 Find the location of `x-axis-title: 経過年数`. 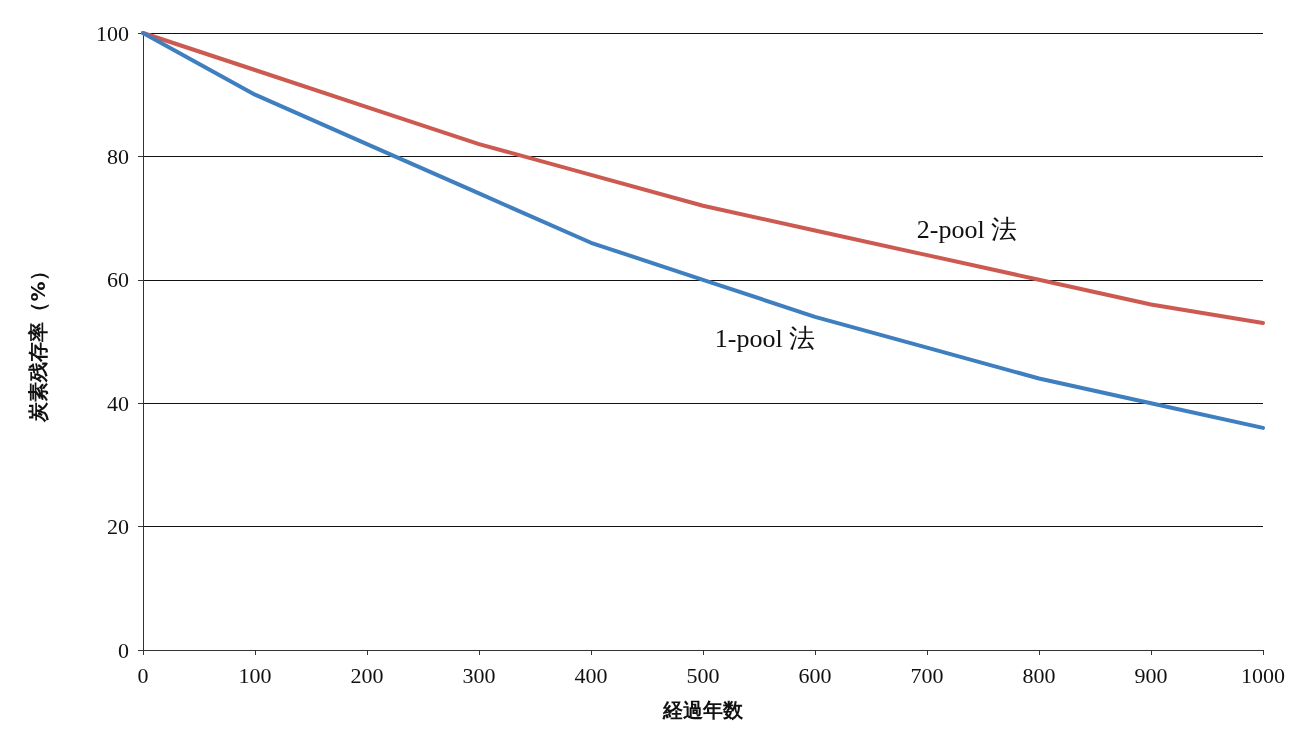

x-axis-title: 経過年数 is located at coordinates (703, 710).